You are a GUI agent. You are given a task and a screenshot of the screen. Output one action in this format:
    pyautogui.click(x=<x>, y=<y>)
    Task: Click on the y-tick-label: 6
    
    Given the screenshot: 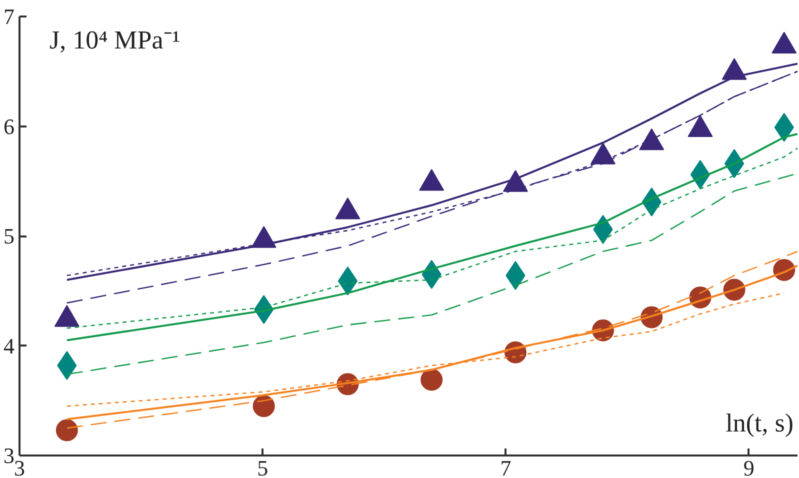 What is the action you would take?
    pyautogui.click(x=9, y=126)
    